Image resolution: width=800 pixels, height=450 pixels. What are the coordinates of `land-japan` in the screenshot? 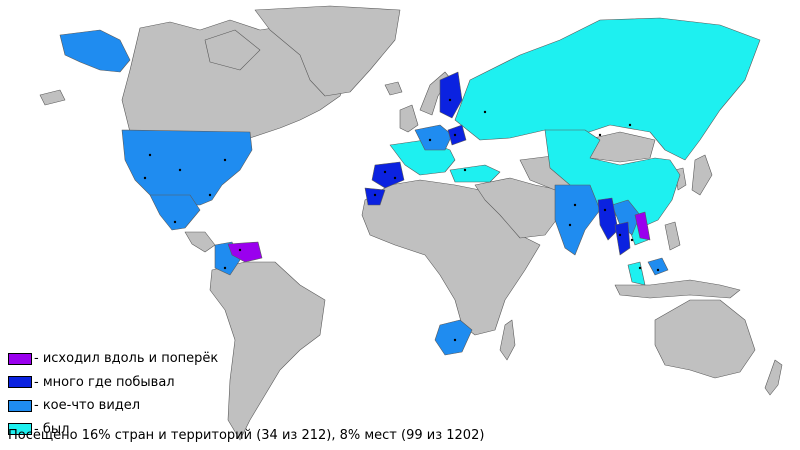 It's located at (702, 175).